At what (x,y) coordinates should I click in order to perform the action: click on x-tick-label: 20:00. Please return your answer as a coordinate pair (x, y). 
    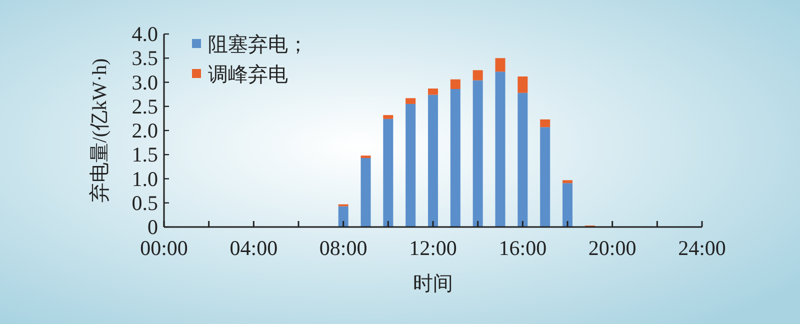
    Looking at the image, I should click on (612, 248).